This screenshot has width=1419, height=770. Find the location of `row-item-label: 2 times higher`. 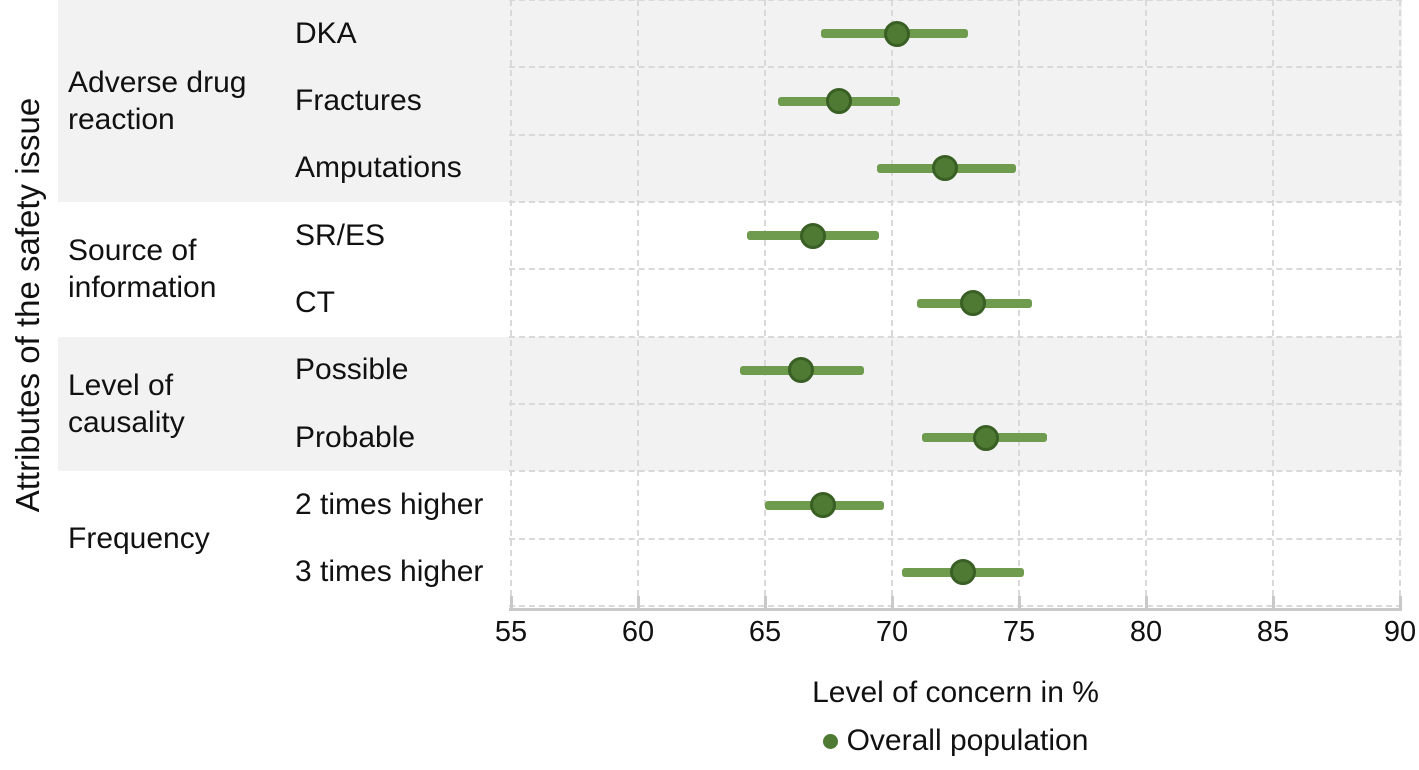

row-item-label: 2 times higher is located at coordinates (389, 504).